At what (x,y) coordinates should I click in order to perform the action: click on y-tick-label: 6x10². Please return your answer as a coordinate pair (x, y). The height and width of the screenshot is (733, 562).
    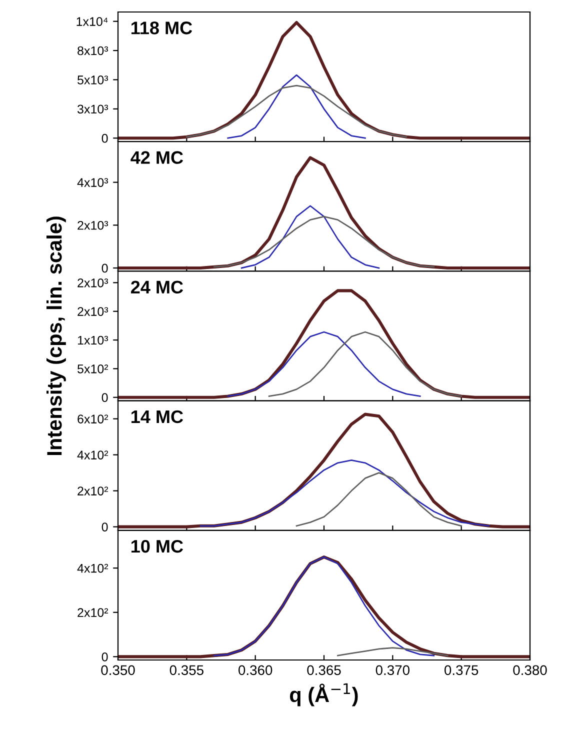
    Looking at the image, I should click on (93, 419).